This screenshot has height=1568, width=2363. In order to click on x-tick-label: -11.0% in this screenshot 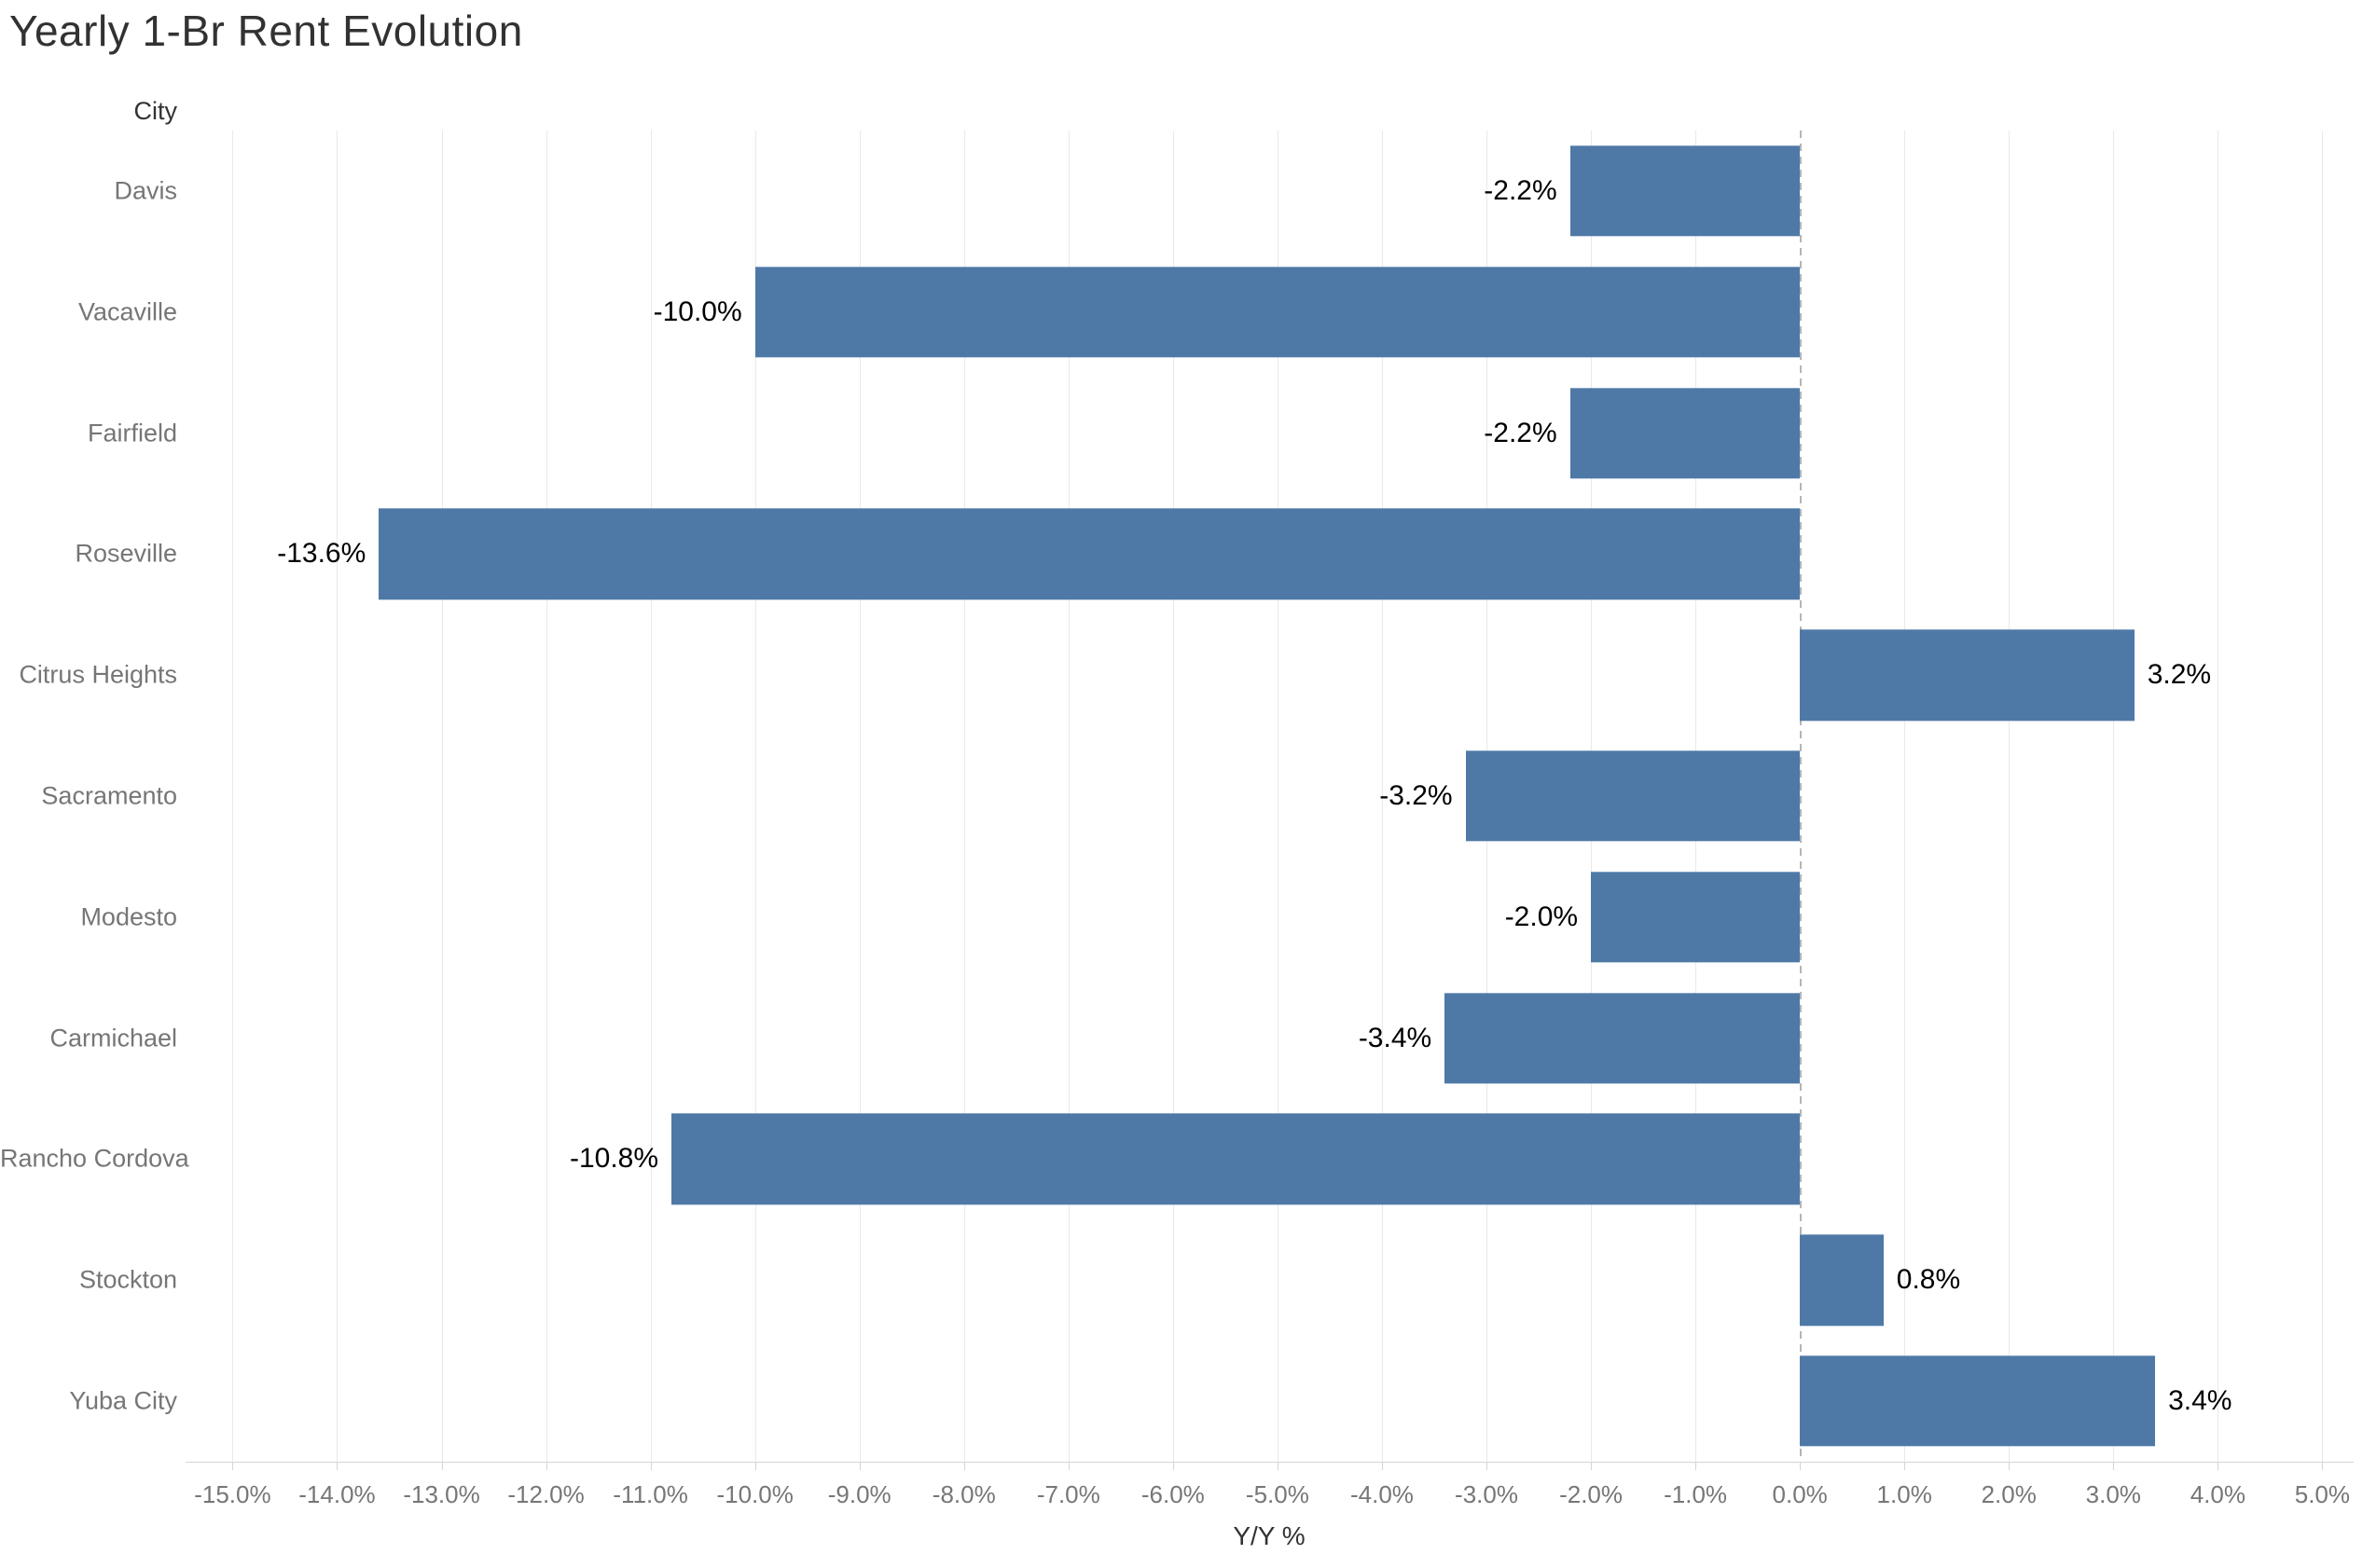, I will do `click(650, 1494)`.